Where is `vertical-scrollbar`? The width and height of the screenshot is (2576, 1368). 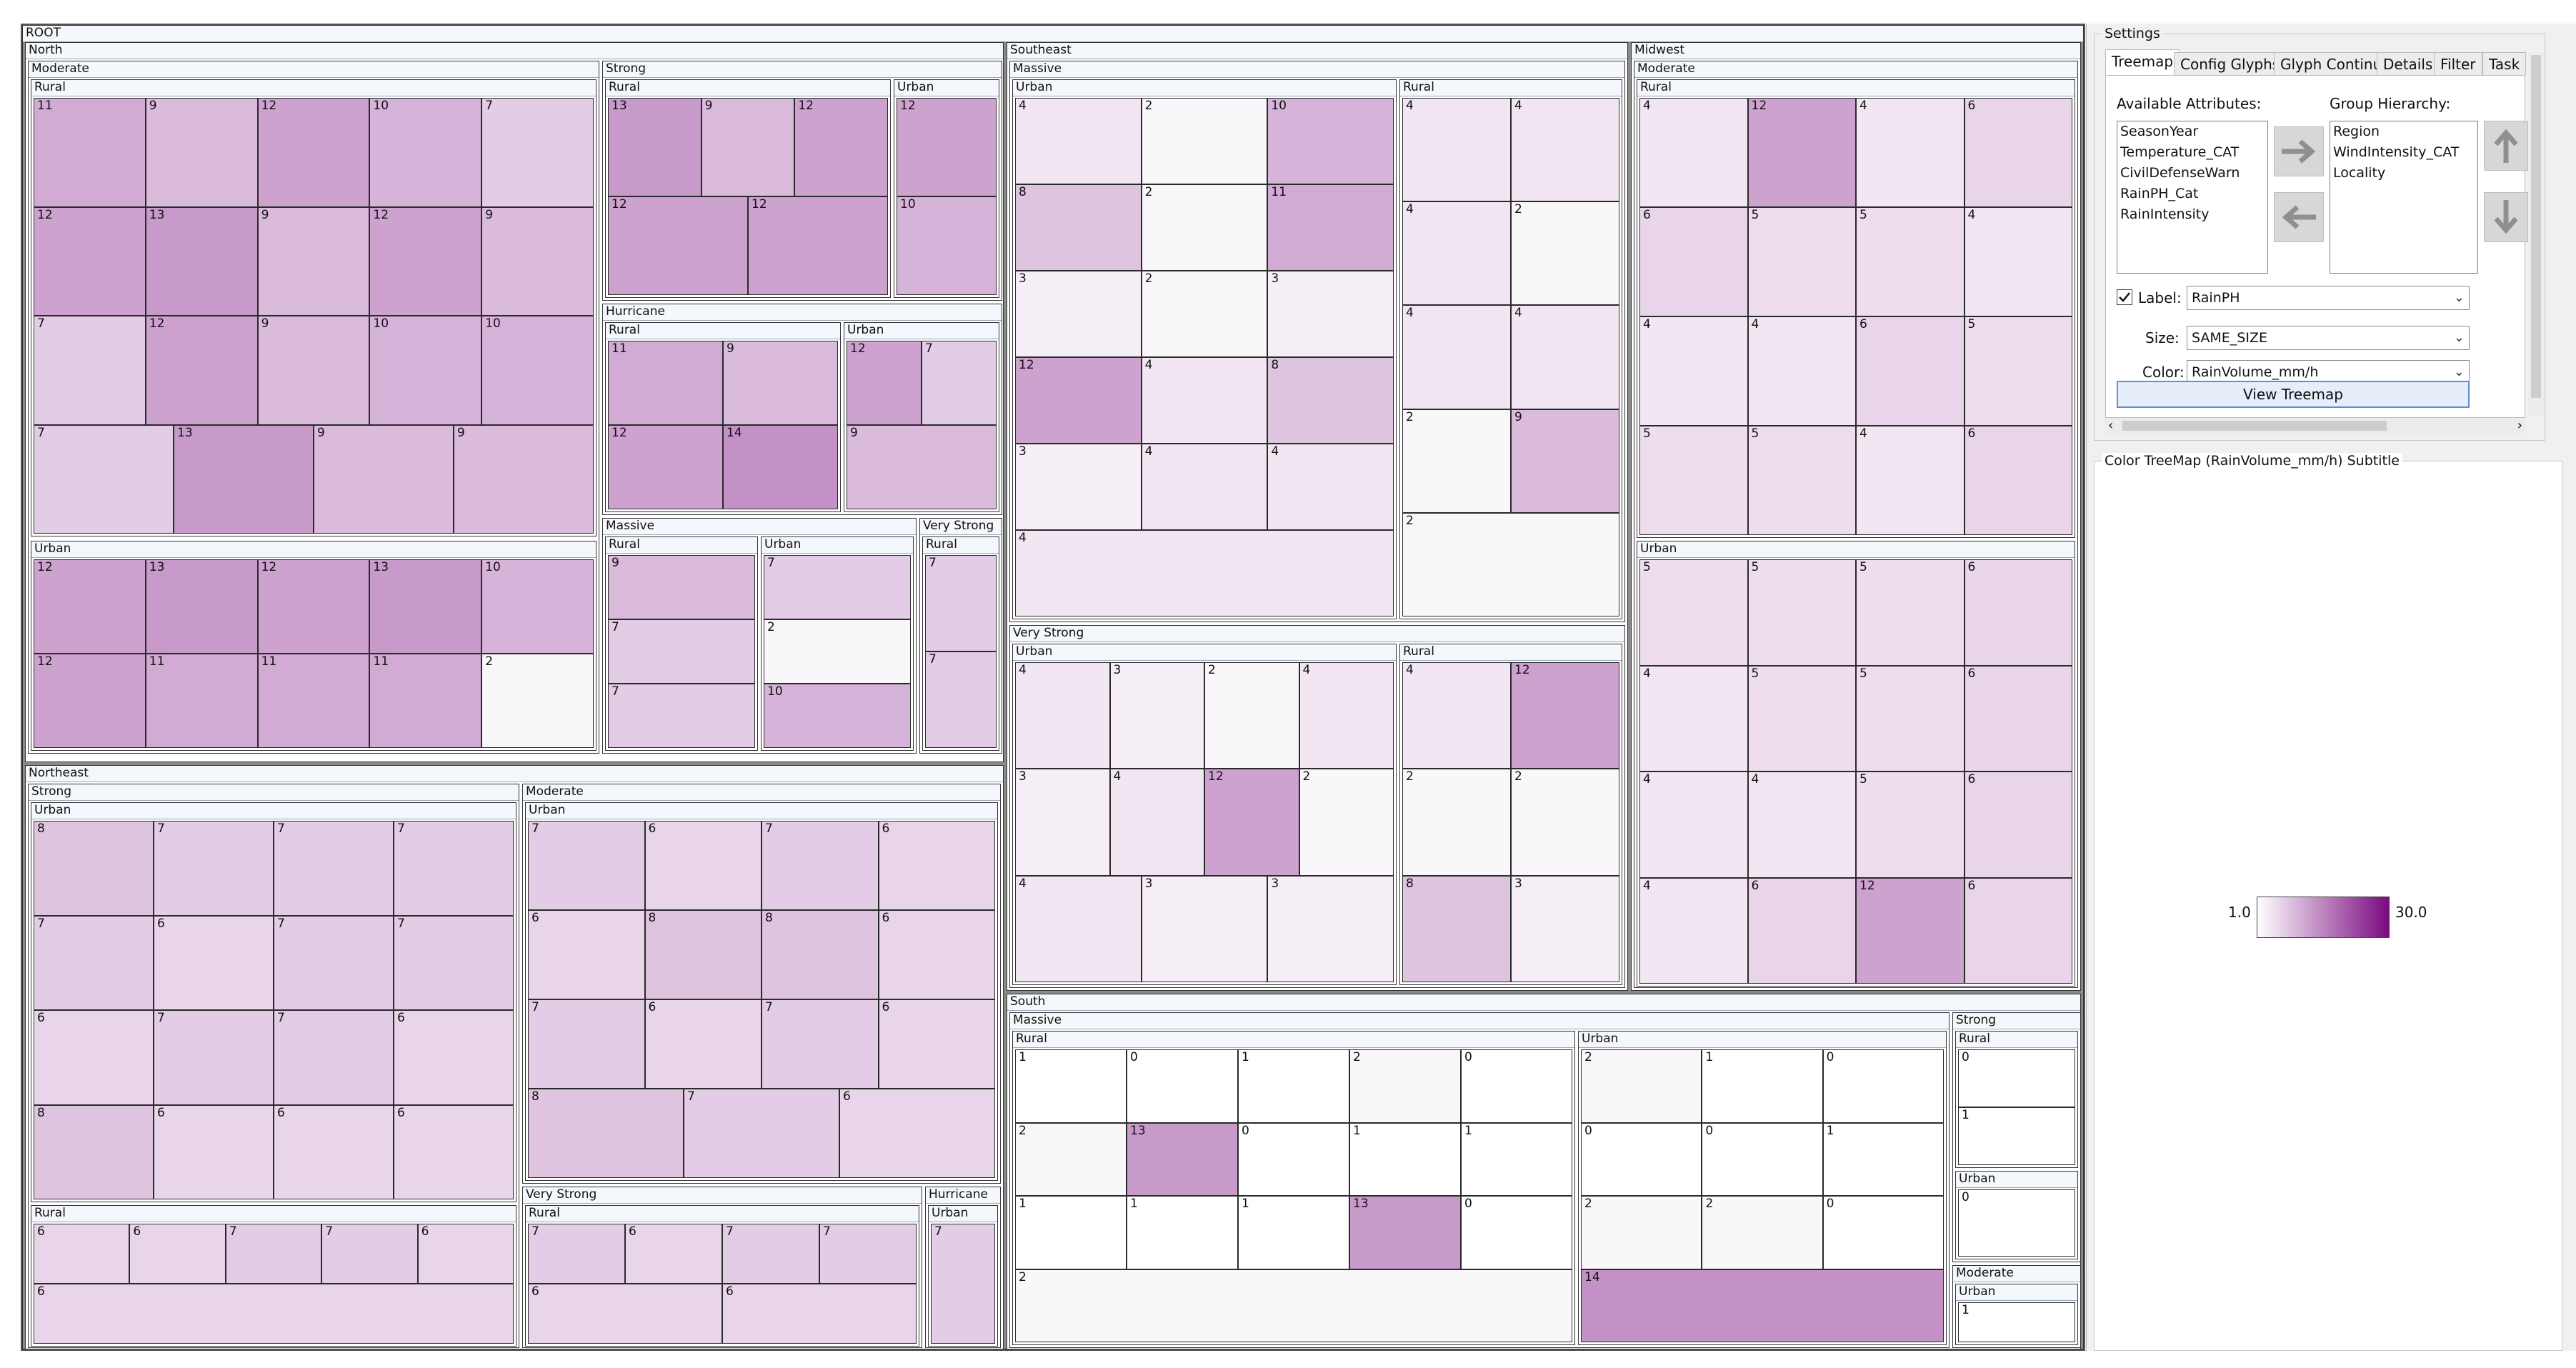
vertical-scrollbar is located at coordinates (2536, 234).